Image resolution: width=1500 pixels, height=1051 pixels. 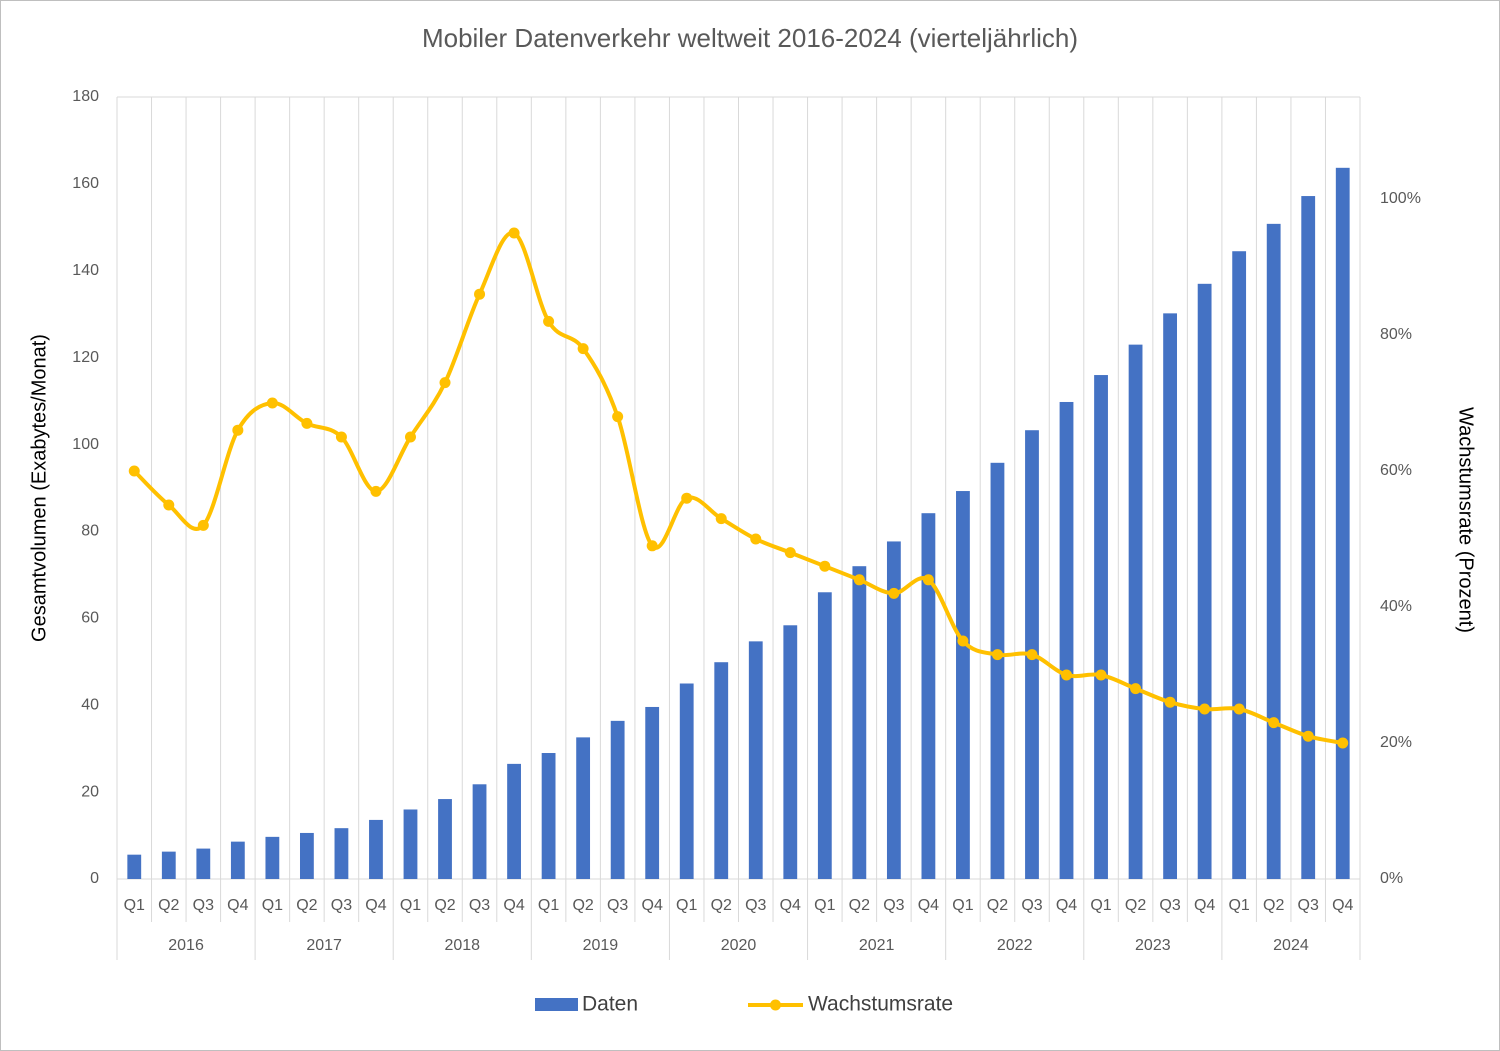 What do you see at coordinates (1391, 878) in the screenshot?
I see `y2-tick-label: 0%` at bounding box center [1391, 878].